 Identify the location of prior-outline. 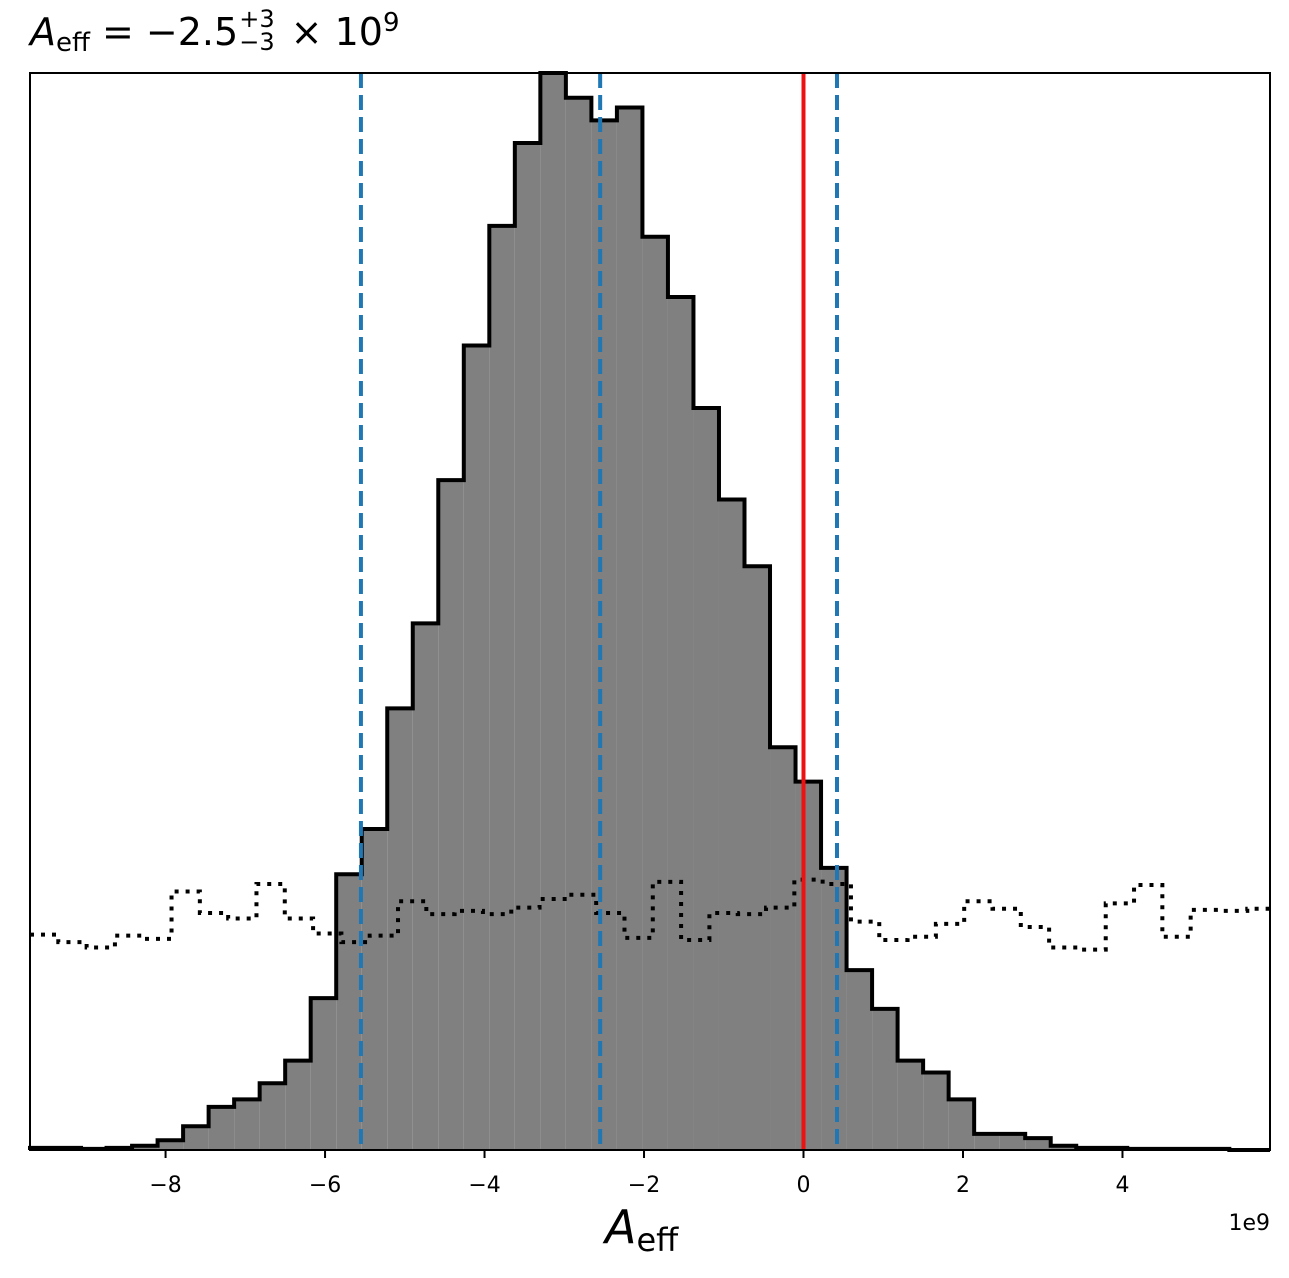
(650, 914).